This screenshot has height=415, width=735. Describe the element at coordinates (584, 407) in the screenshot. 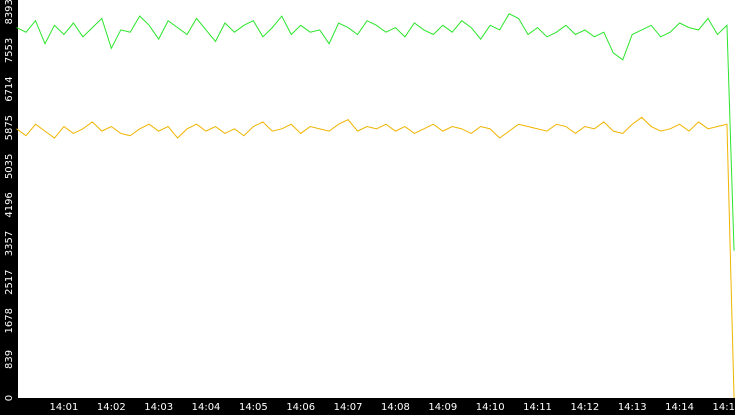

I see `x-tick-label: 14:12` at that location.